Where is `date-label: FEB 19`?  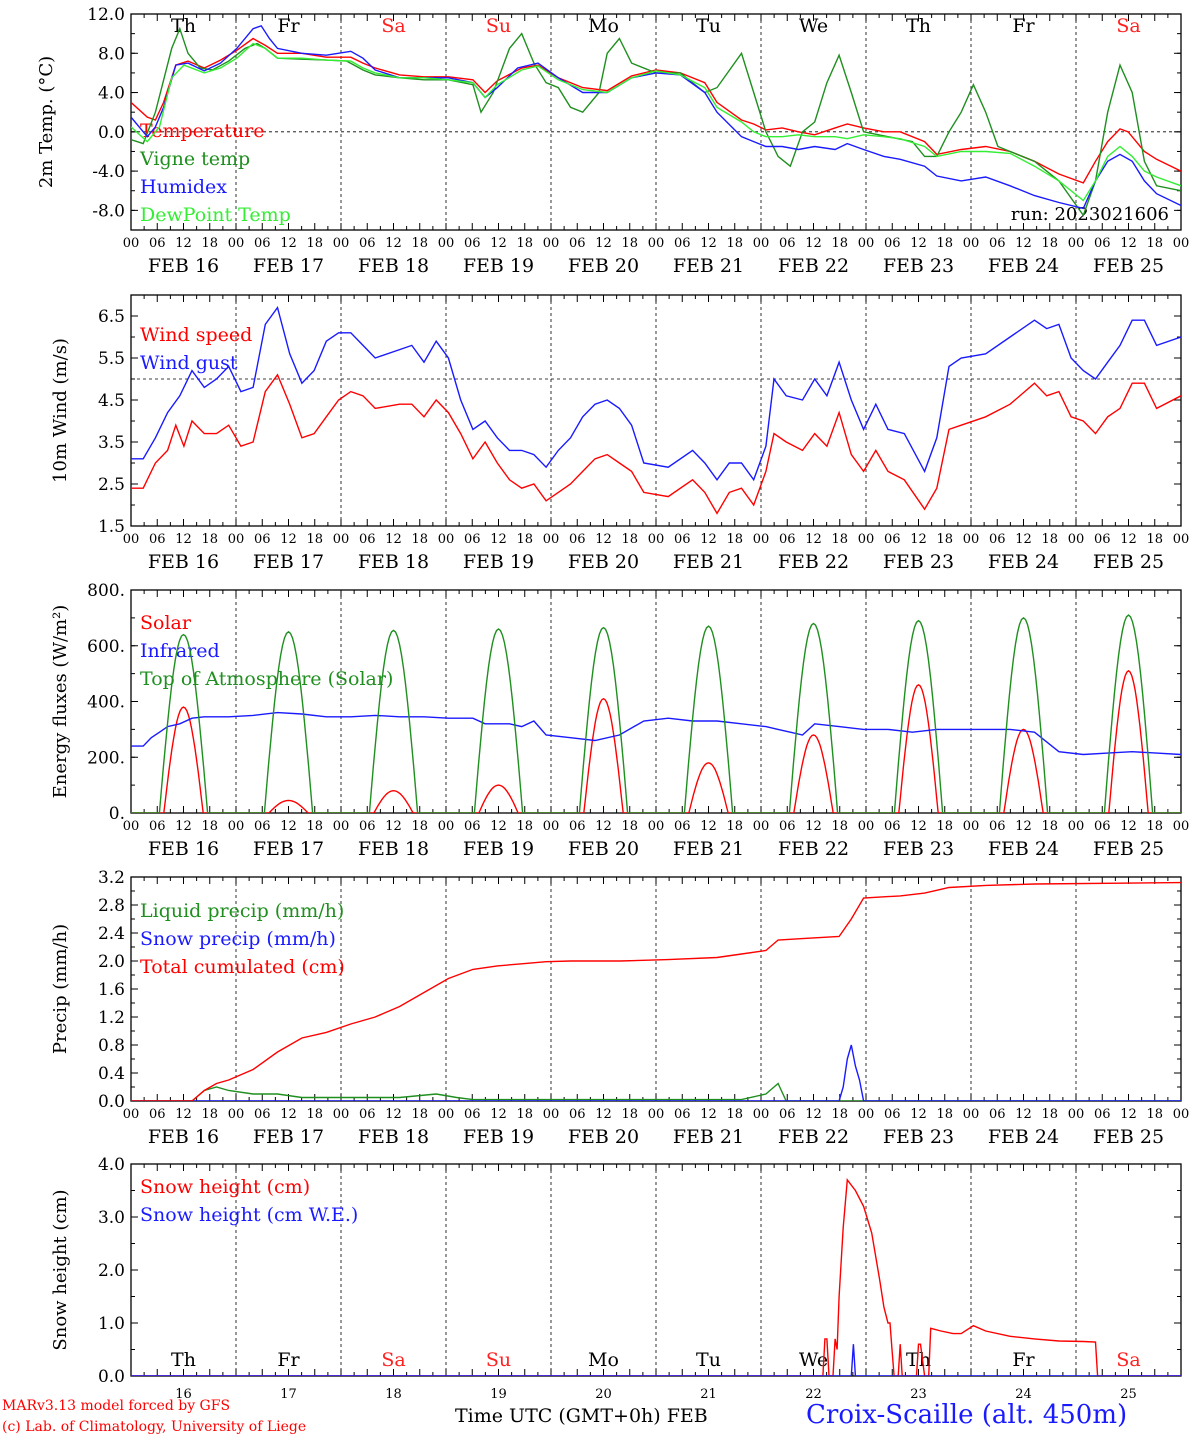 date-label: FEB 19 is located at coordinates (498, 562).